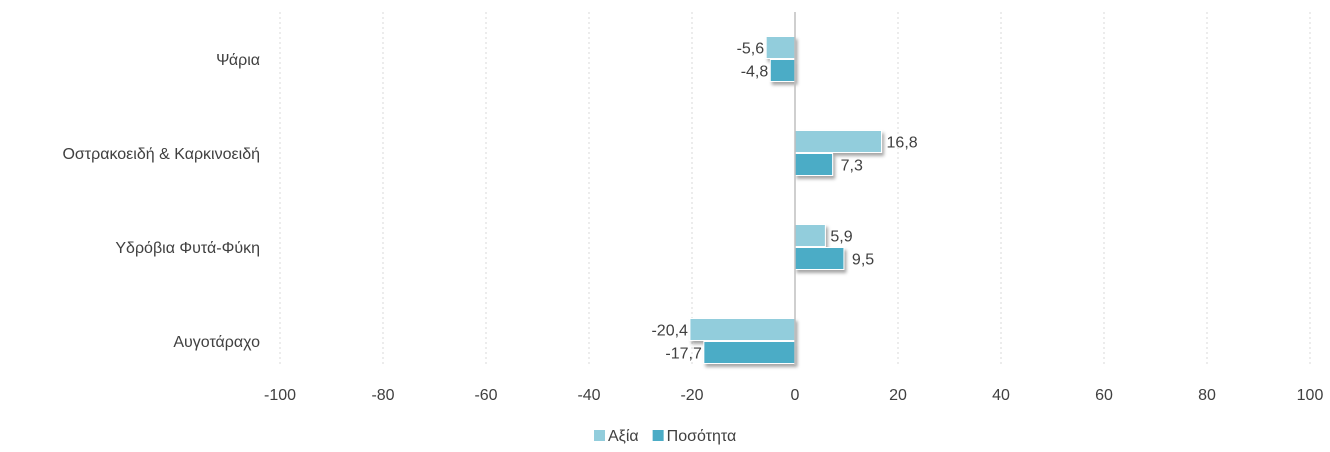 Image resolution: width=1330 pixels, height=452 pixels. What do you see at coordinates (691, 395) in the screenshot?
I see `x-tick-label: -20` at bounding box center [691, 395].